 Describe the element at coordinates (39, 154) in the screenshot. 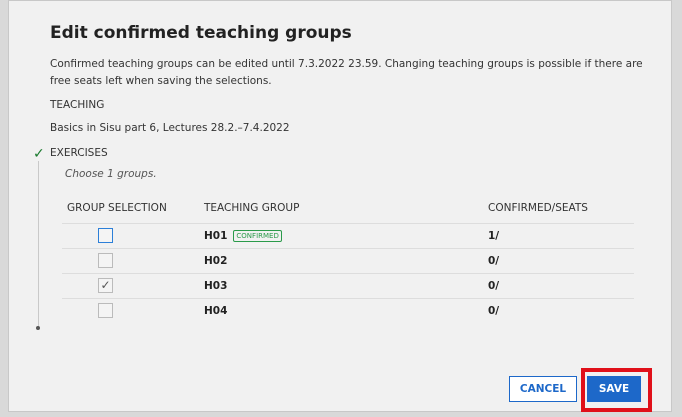

I see `checkmark-icon: ✓` at that location.